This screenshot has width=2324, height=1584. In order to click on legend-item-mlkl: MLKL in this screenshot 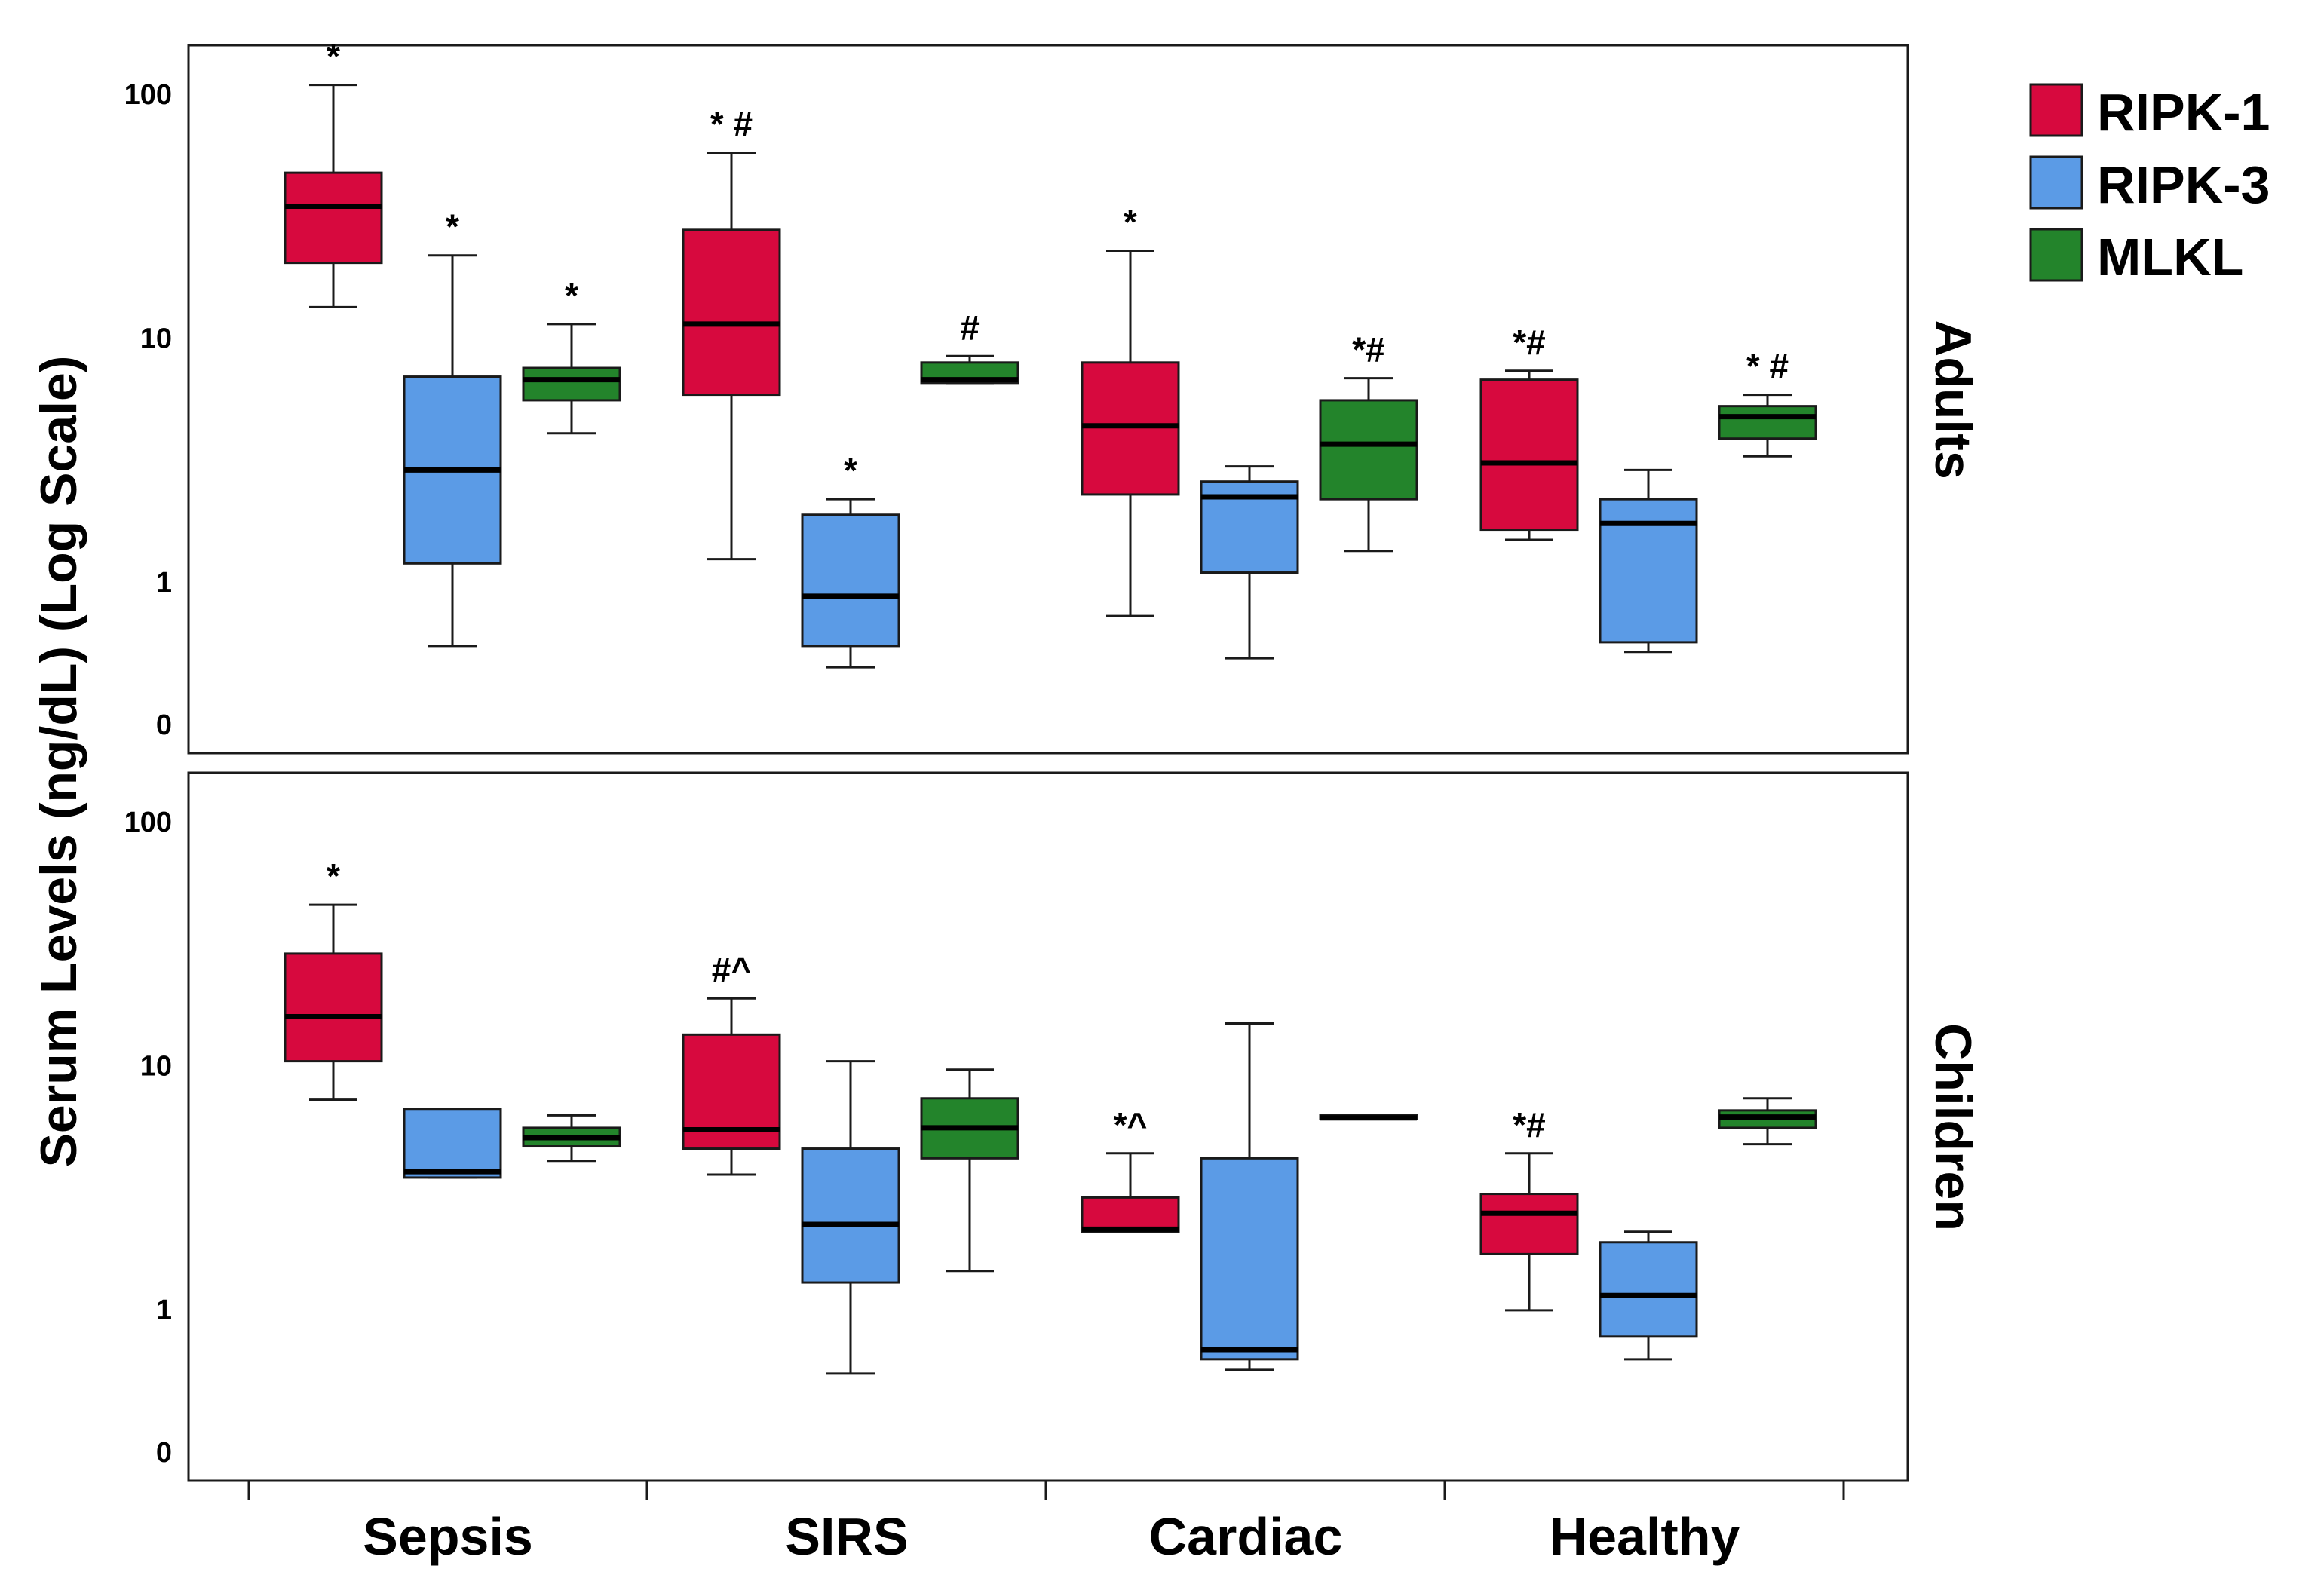, I will do `click(2136, 257)`.